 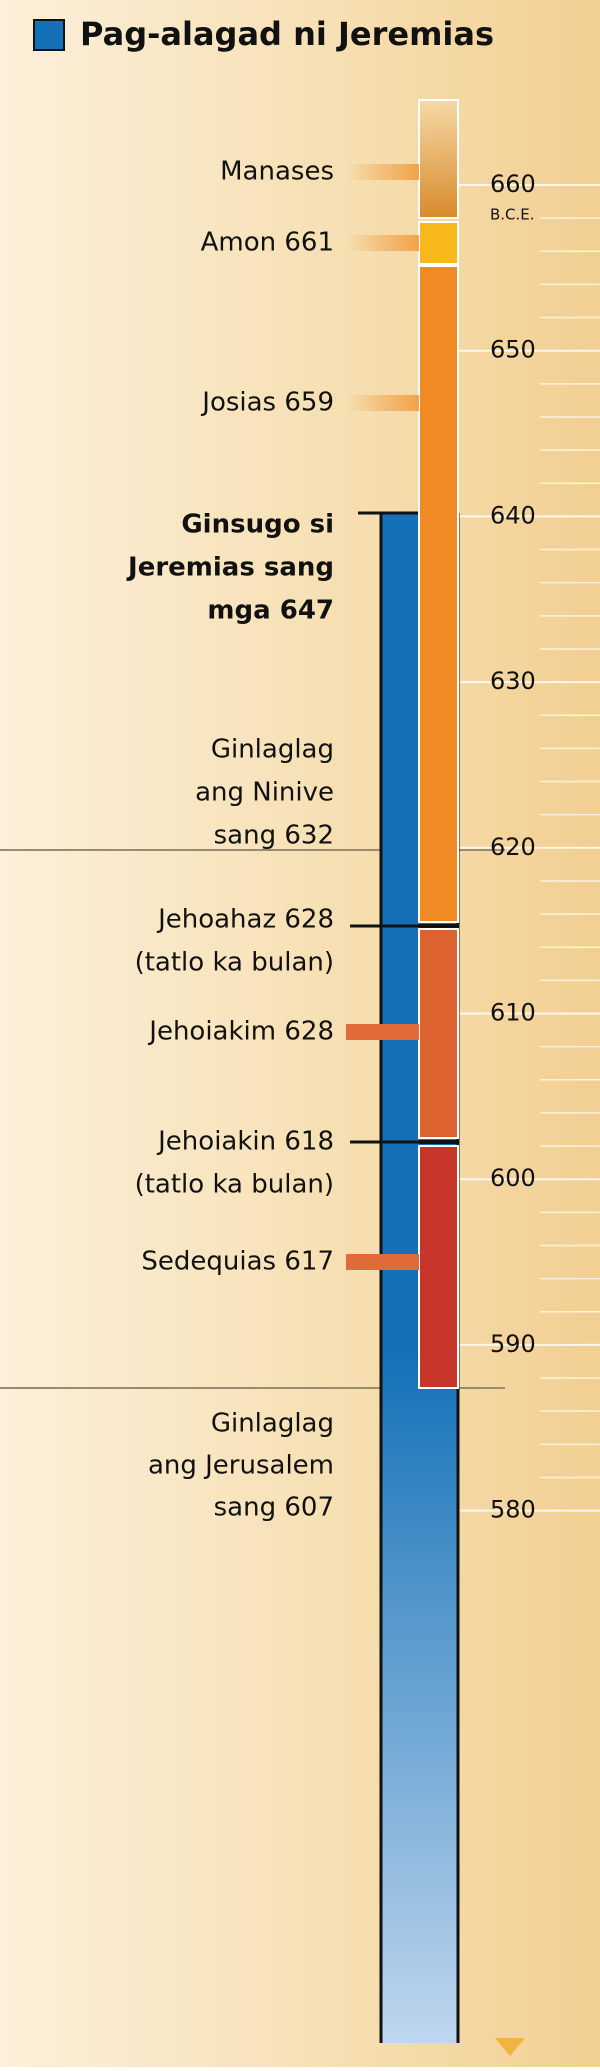 I want to click on axis-unit: B.C.E., so click(x=512, y=215).